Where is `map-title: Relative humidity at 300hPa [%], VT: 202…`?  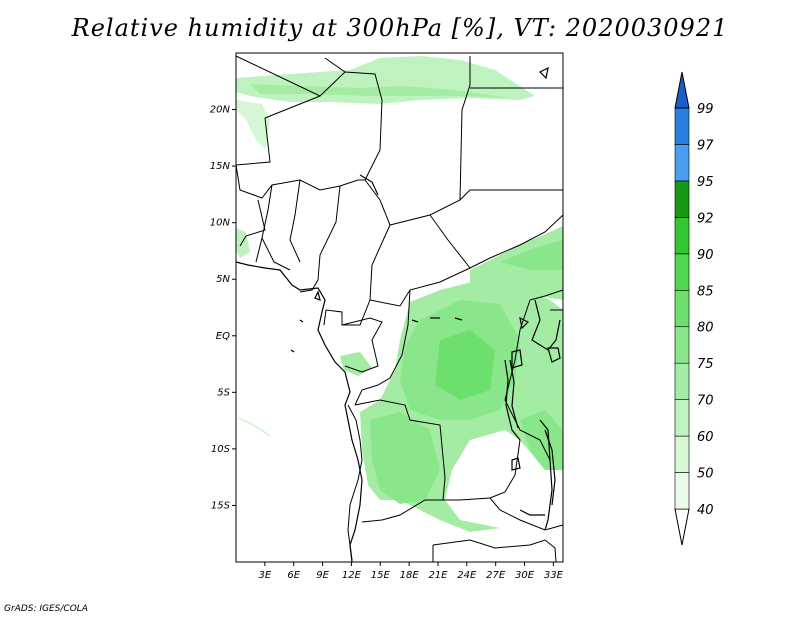 map-title: Relative humidity at 300hPa [%], VT: 202… is located at coordinates (400, 28).